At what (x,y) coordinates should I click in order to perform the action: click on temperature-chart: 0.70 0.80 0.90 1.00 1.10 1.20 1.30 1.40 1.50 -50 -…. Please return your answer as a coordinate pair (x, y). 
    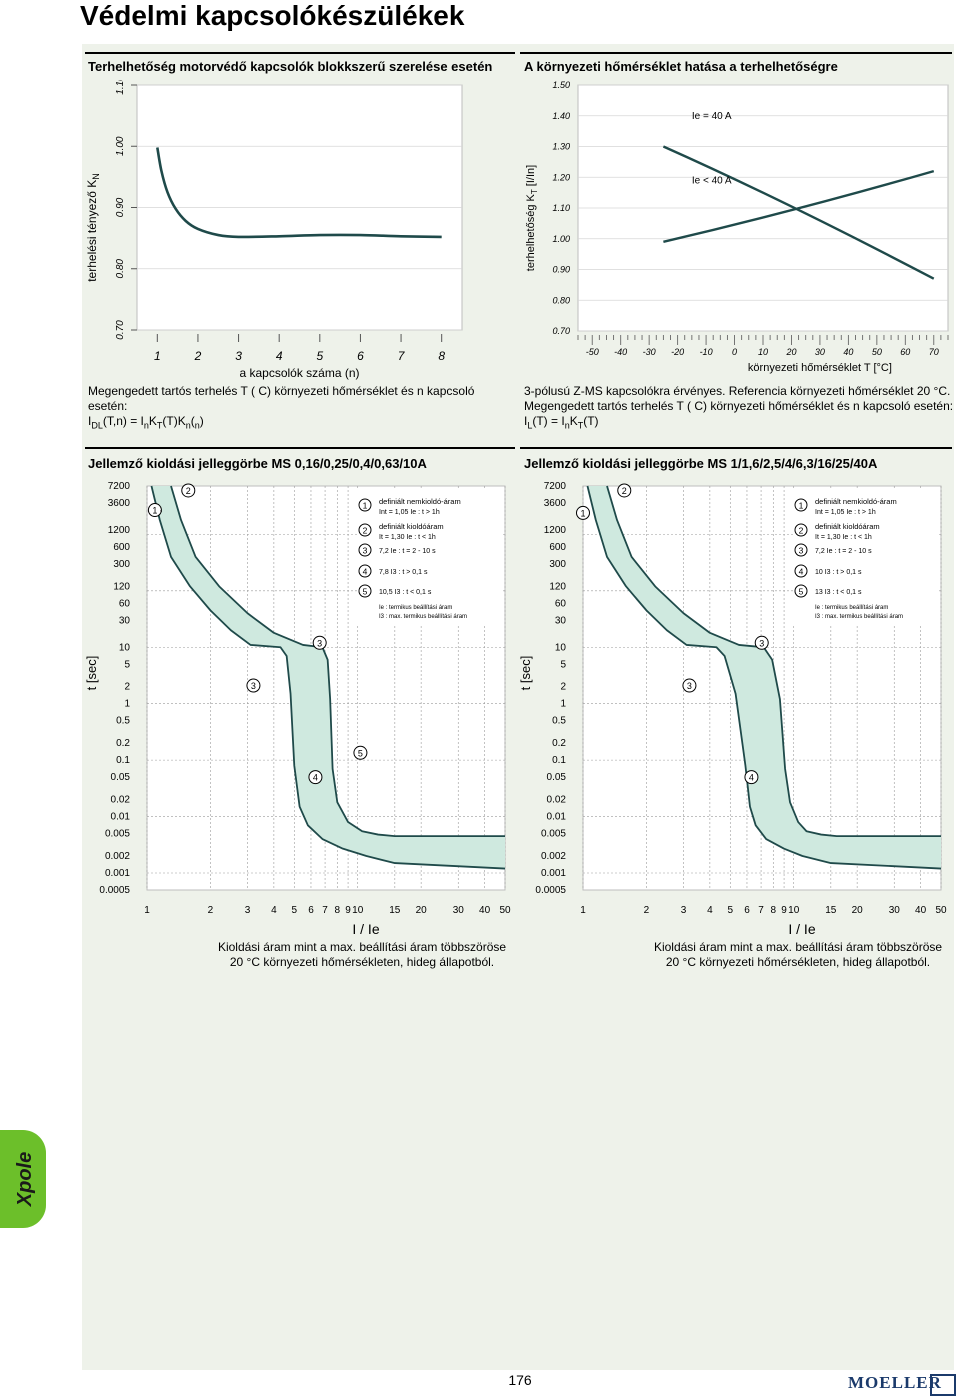
    Looking at the image, I should click on (737, 227).